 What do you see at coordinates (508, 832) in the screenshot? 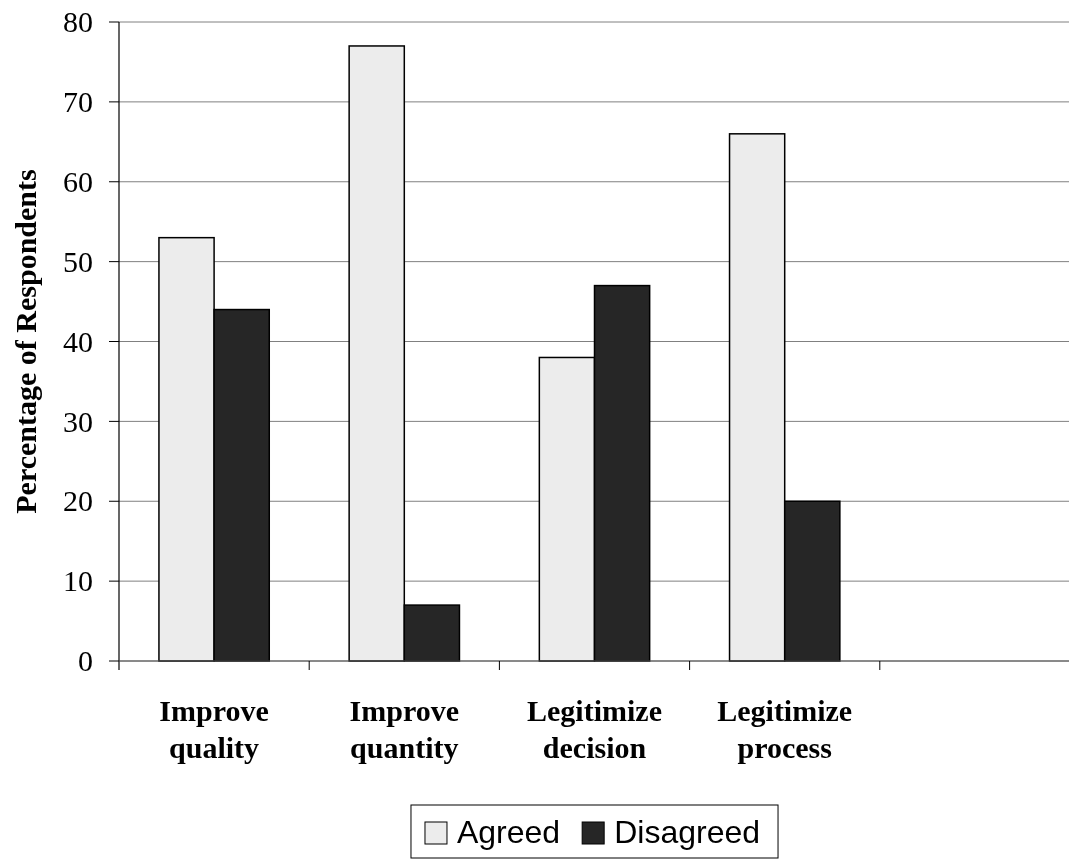
I see `legend-label: Agreed` at bounding box center [508, 832].